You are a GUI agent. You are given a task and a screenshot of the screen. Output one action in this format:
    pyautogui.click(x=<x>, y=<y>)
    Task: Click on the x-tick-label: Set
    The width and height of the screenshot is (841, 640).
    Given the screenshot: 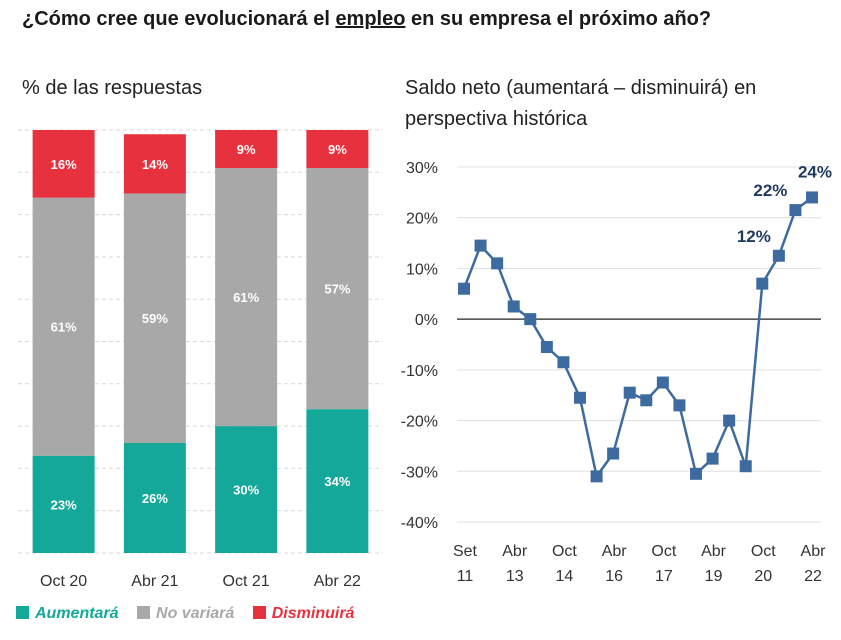 What is the action you would take?
    pyautogui.click(x=465, y=551)
    